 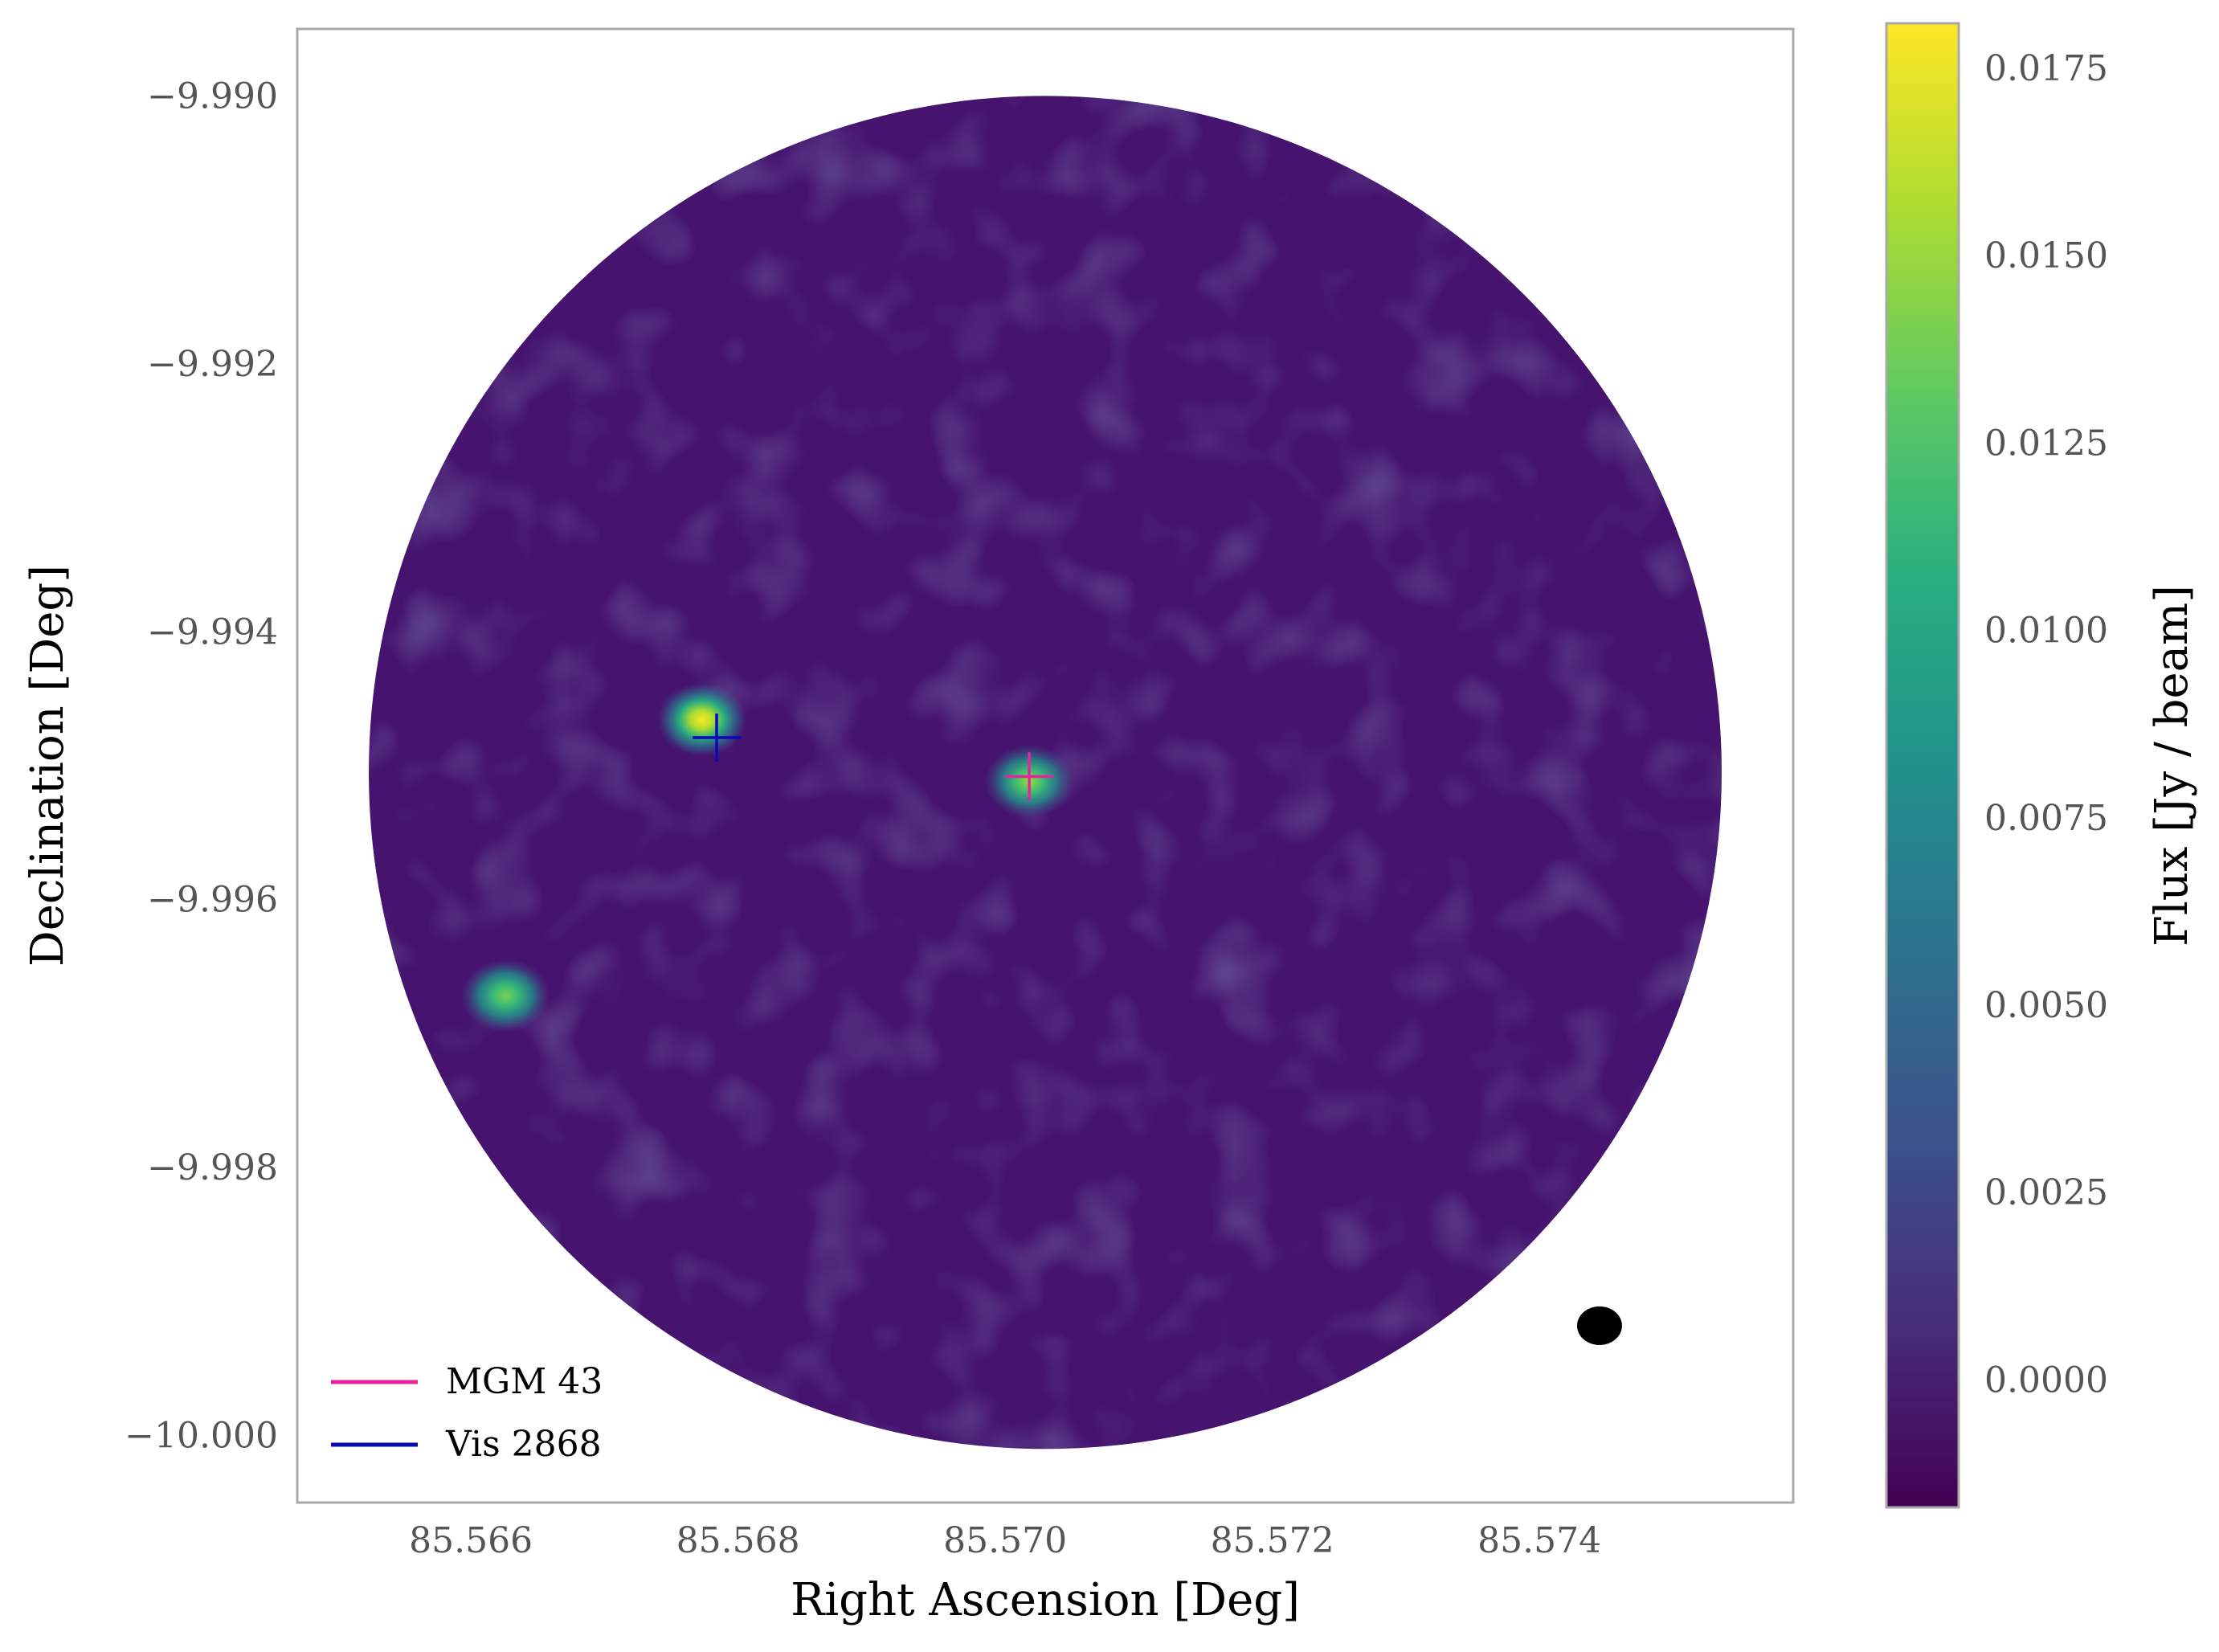 I want to click on y-tick-label: −9.990, so click(x=212, y=96).